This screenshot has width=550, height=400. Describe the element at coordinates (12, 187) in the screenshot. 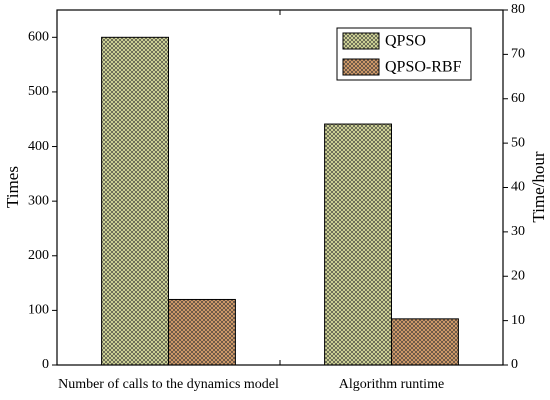

I see `y-axis-title: Times` at that location.